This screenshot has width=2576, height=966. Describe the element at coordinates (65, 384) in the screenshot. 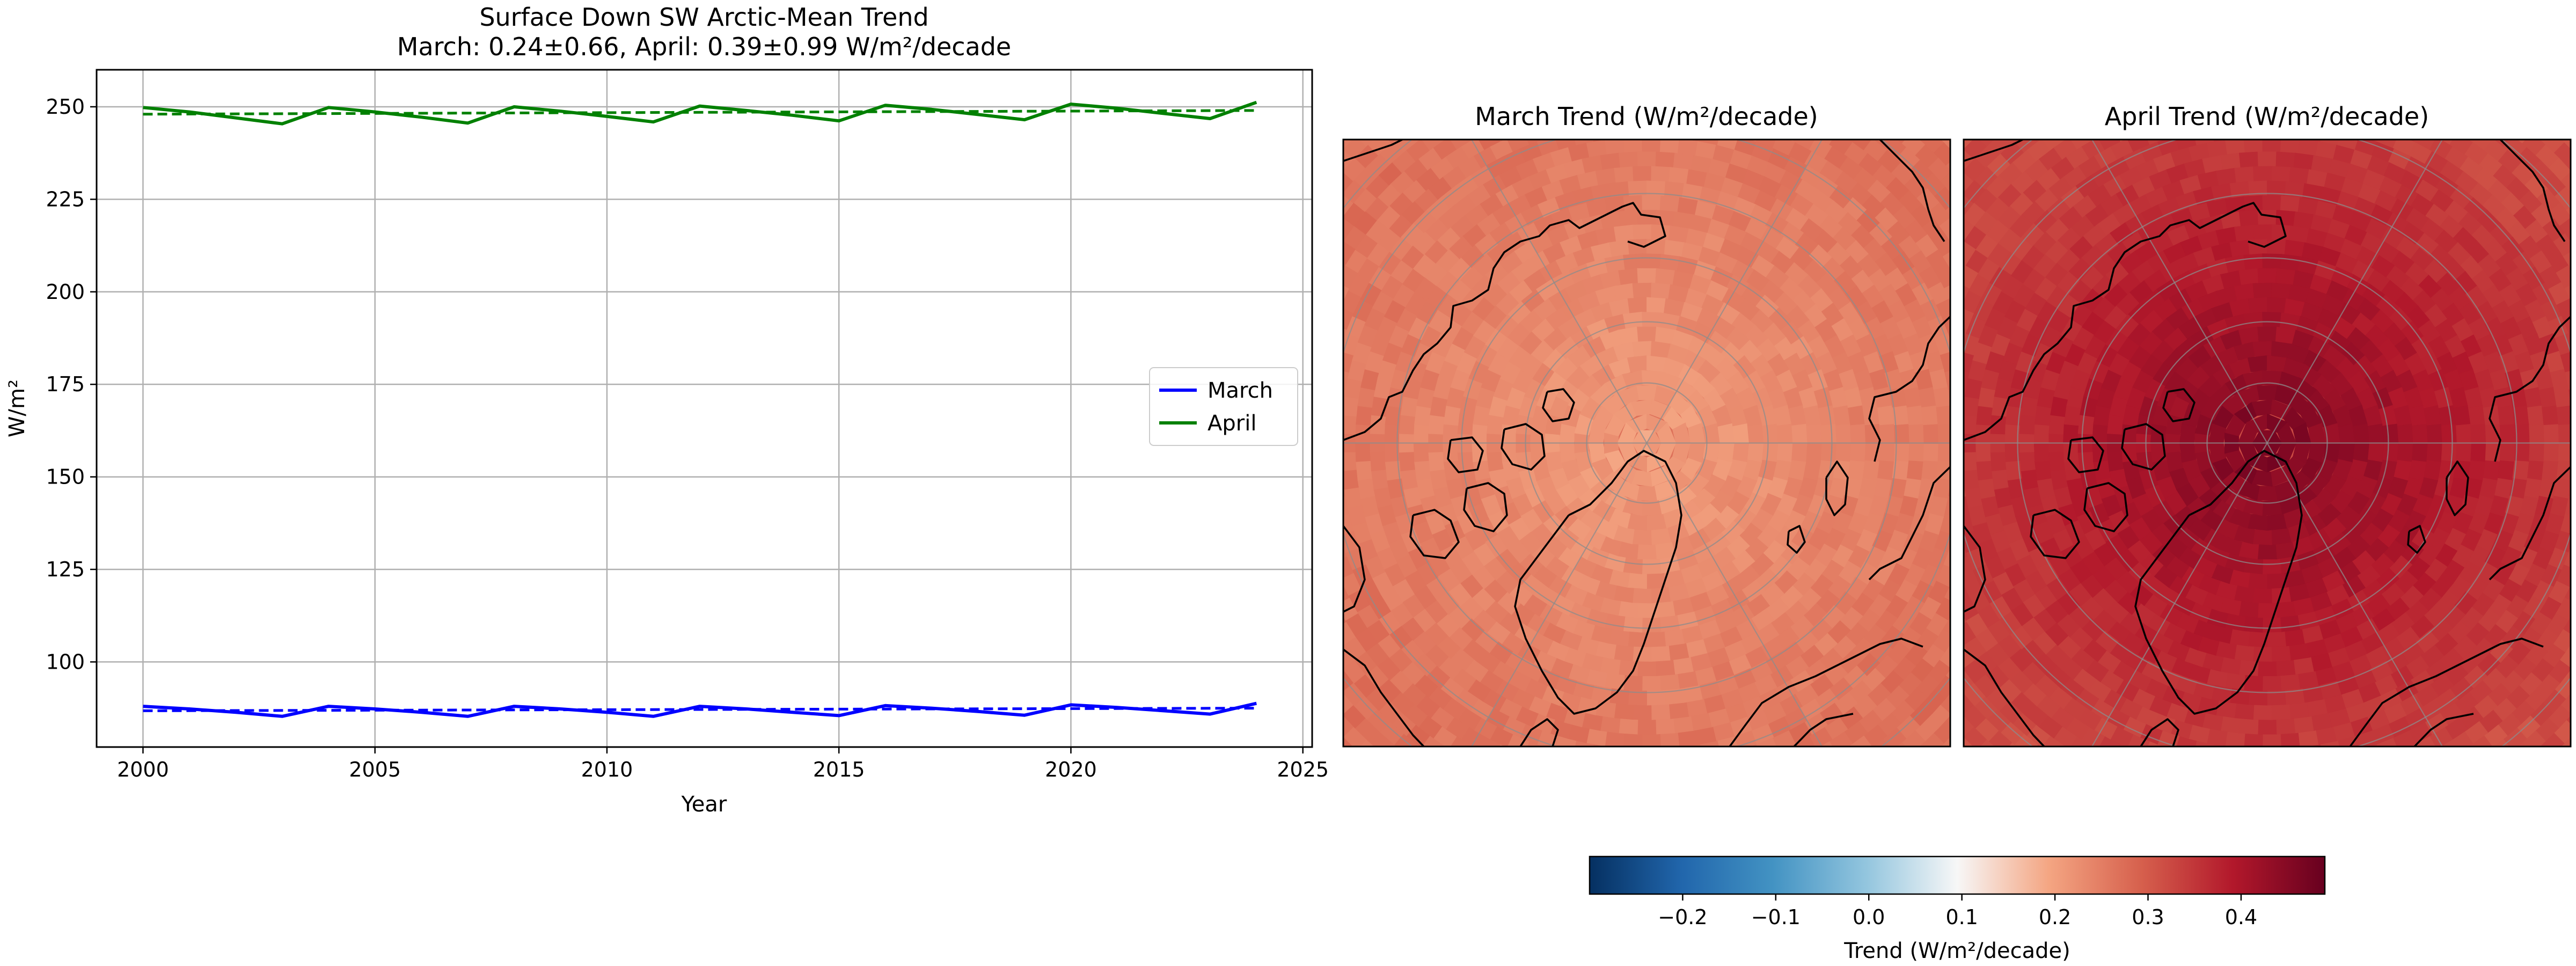

I see `y-tick-label: 175` at that location.